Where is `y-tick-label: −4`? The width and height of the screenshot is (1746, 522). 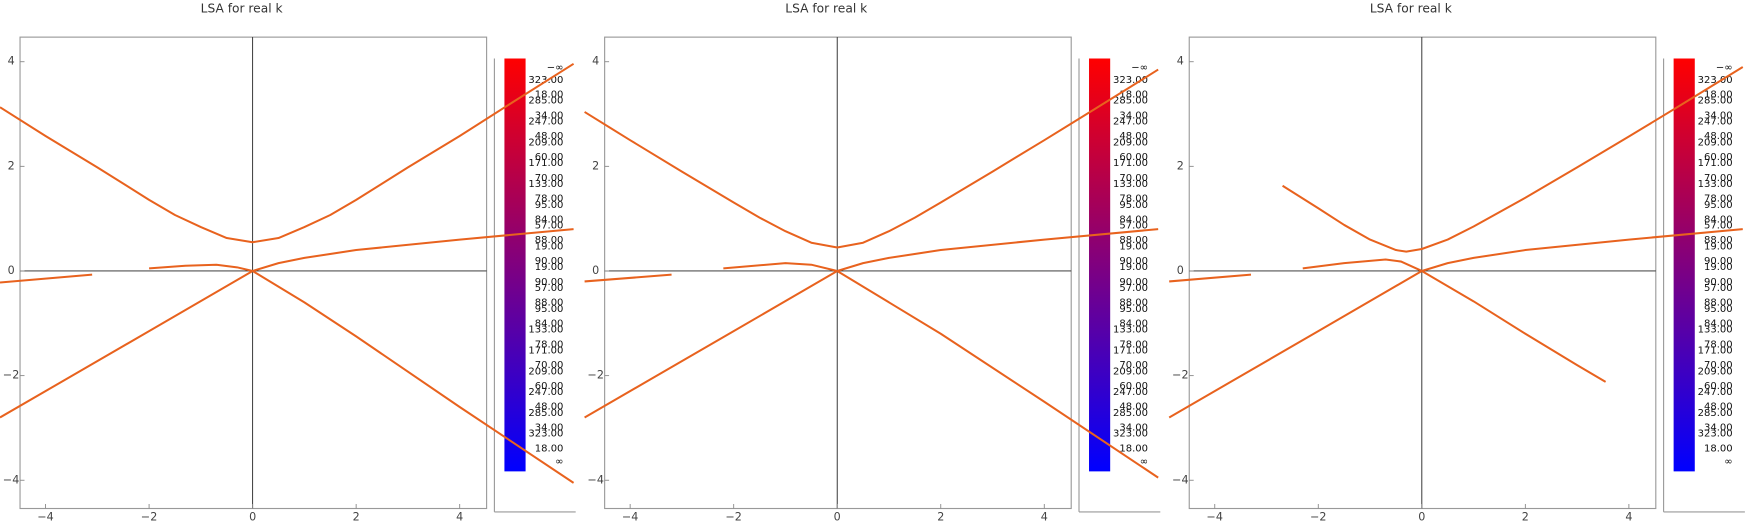 y-tick-label: −4 is located at coordinates (11, 479).